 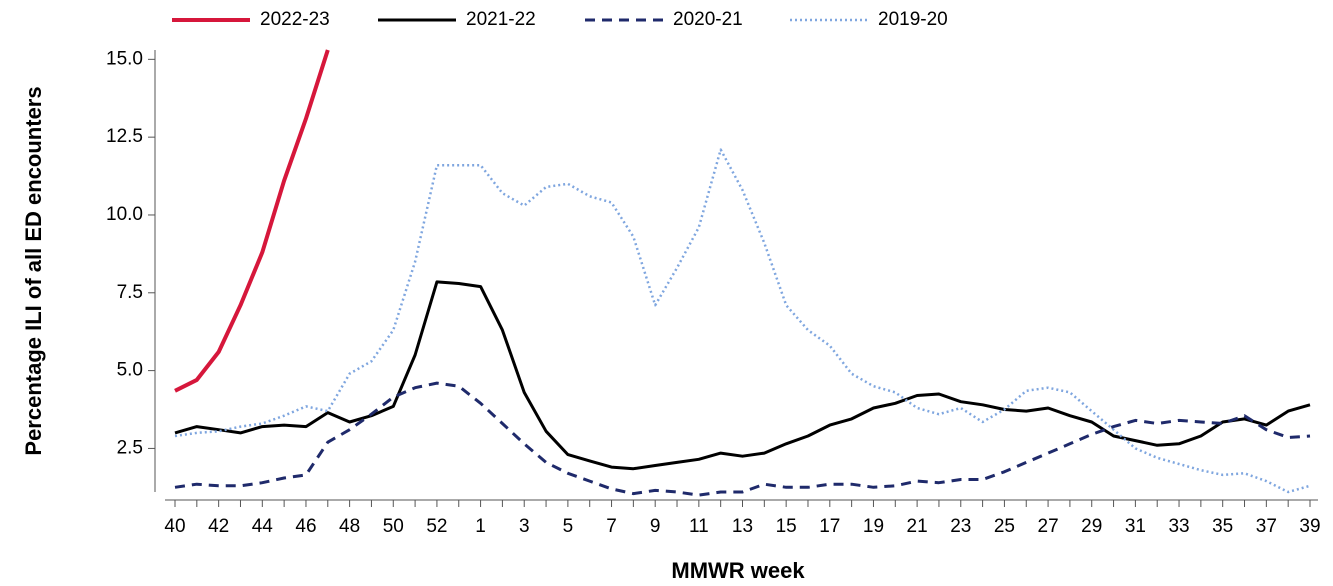 I want to click on x-tick-label: 52, so click(x=436, y=526).